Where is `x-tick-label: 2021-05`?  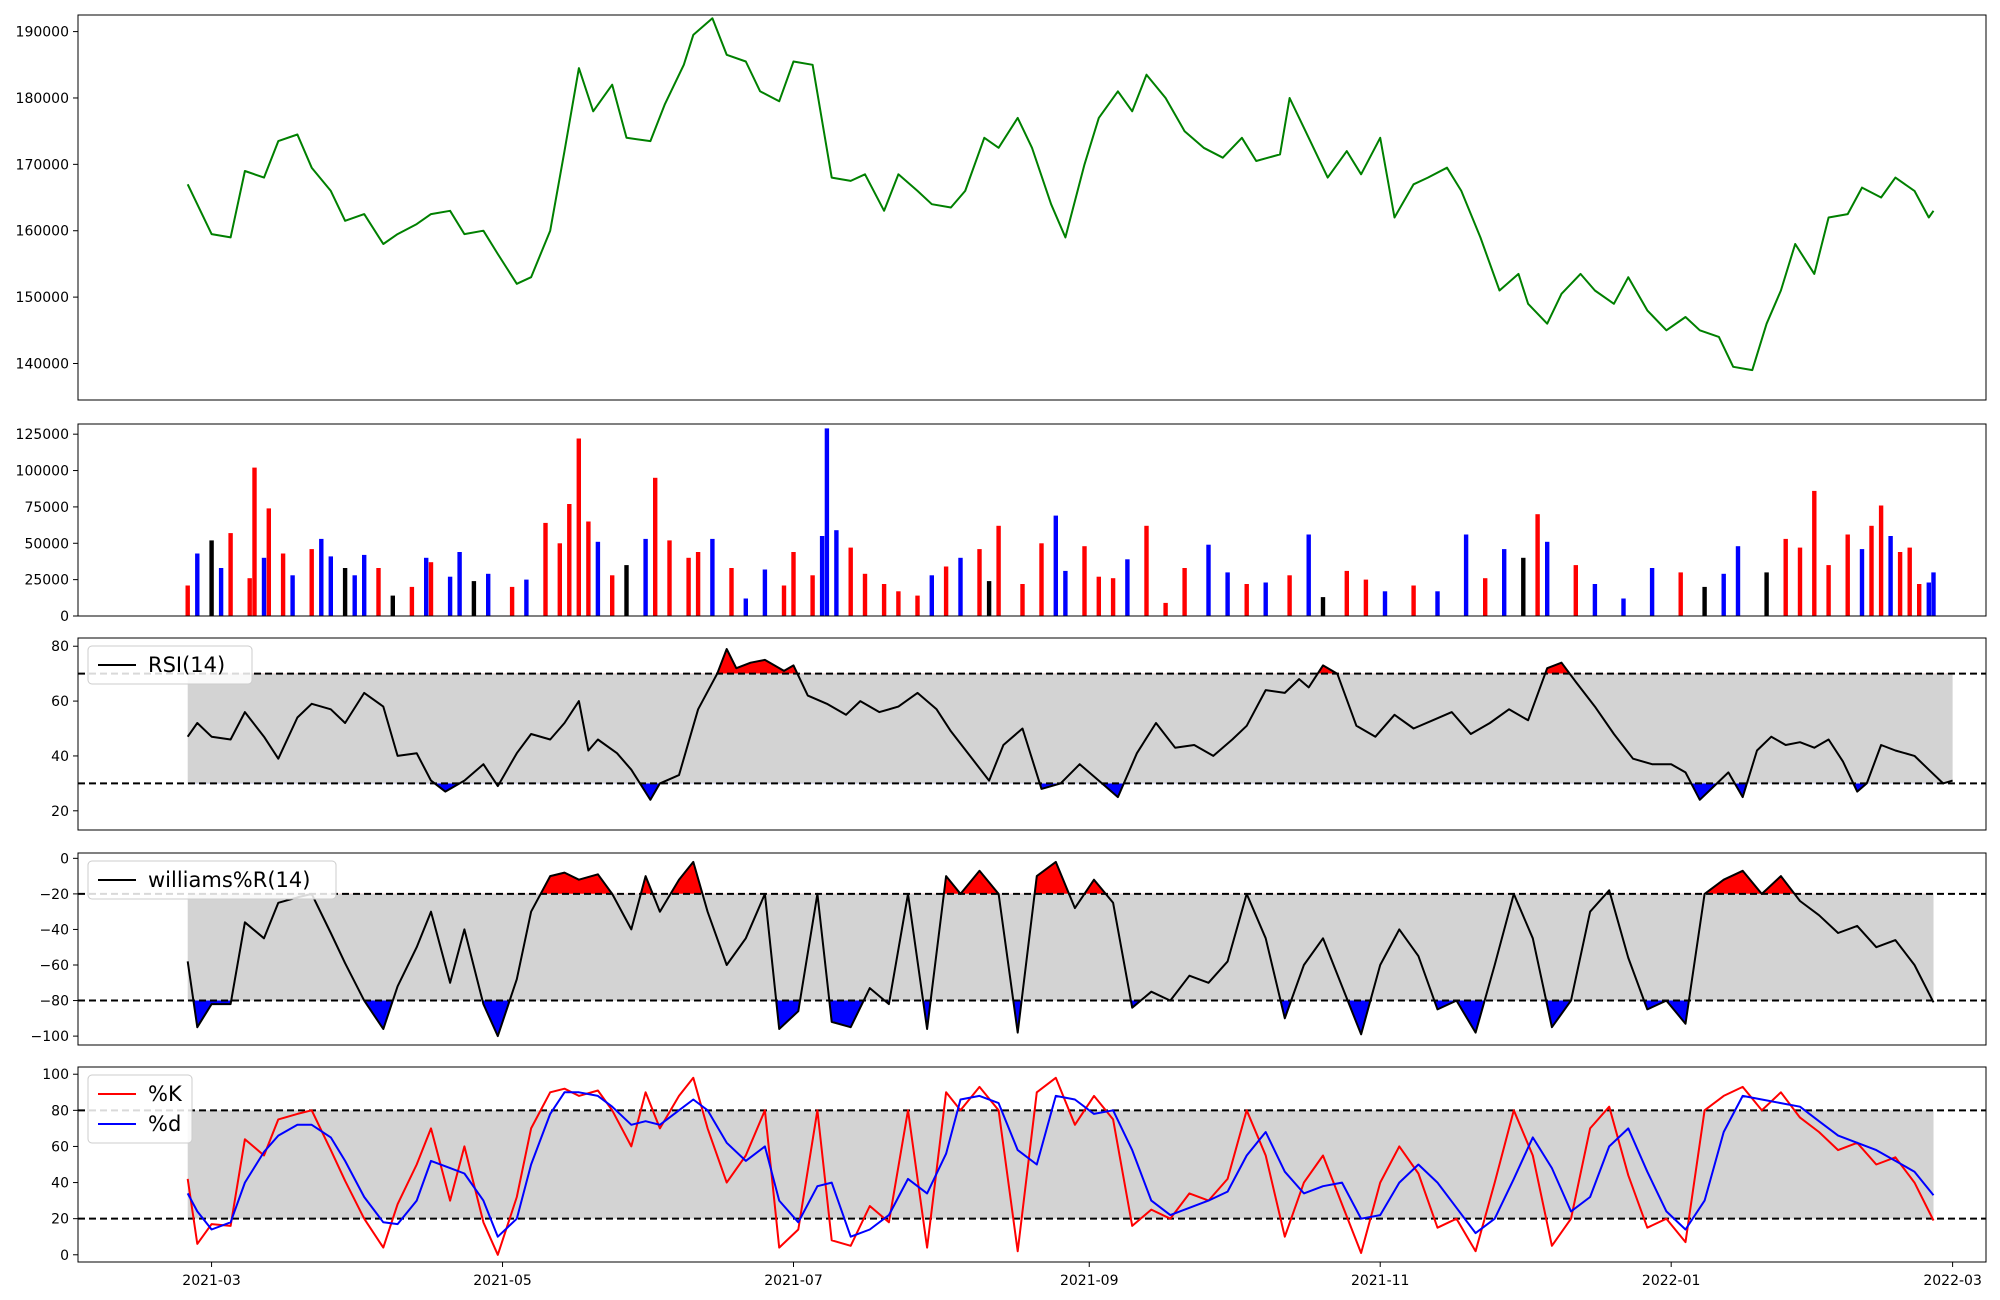 x-tick-label: 2021-05 is located at coordinates (502, 1281).